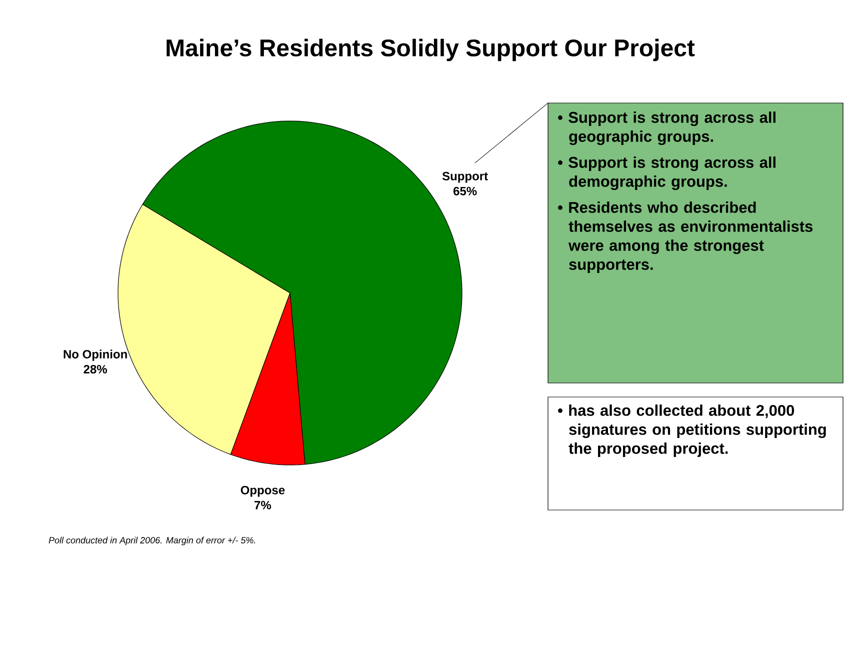 The width and height of the screenshot is (850, 645). Describe the element at coordinates (262, 491) in the screenshot. I see `slice-label: Oppose` at that location.